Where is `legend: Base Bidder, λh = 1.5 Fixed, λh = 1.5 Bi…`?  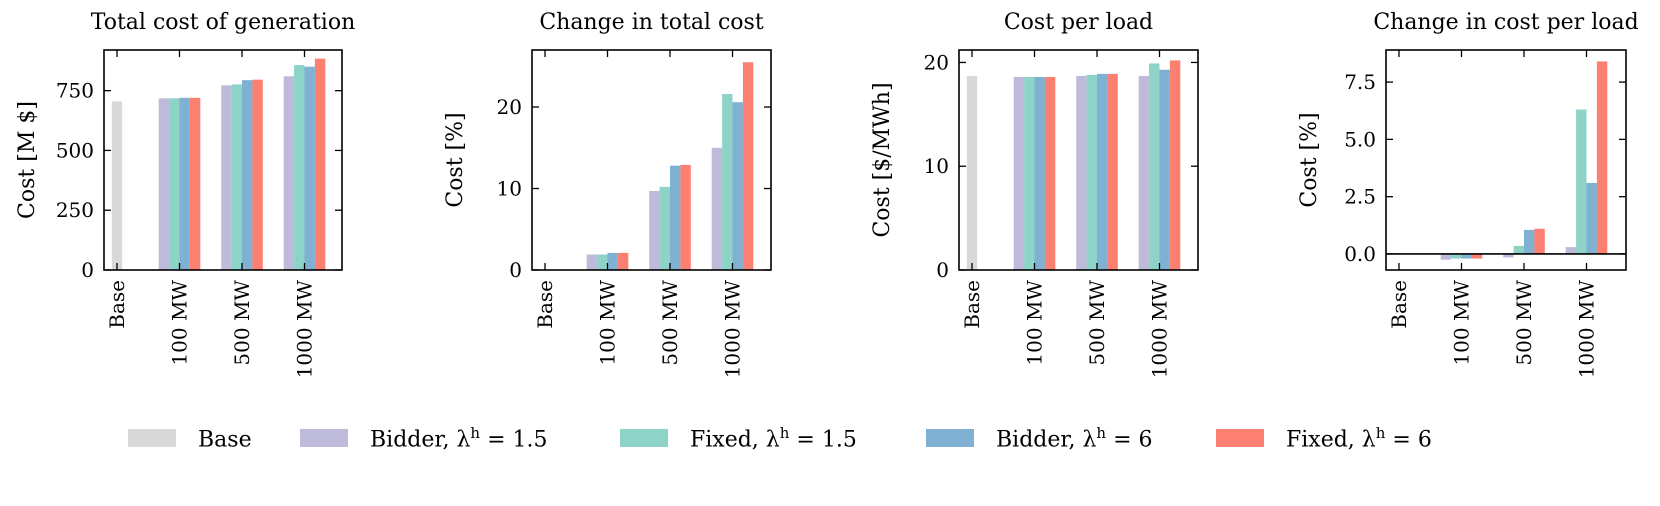
legend: Base Bidder, λh = 1.5 Fixed, λh = 1.5 Bi… is located at coordinates (830, 438).